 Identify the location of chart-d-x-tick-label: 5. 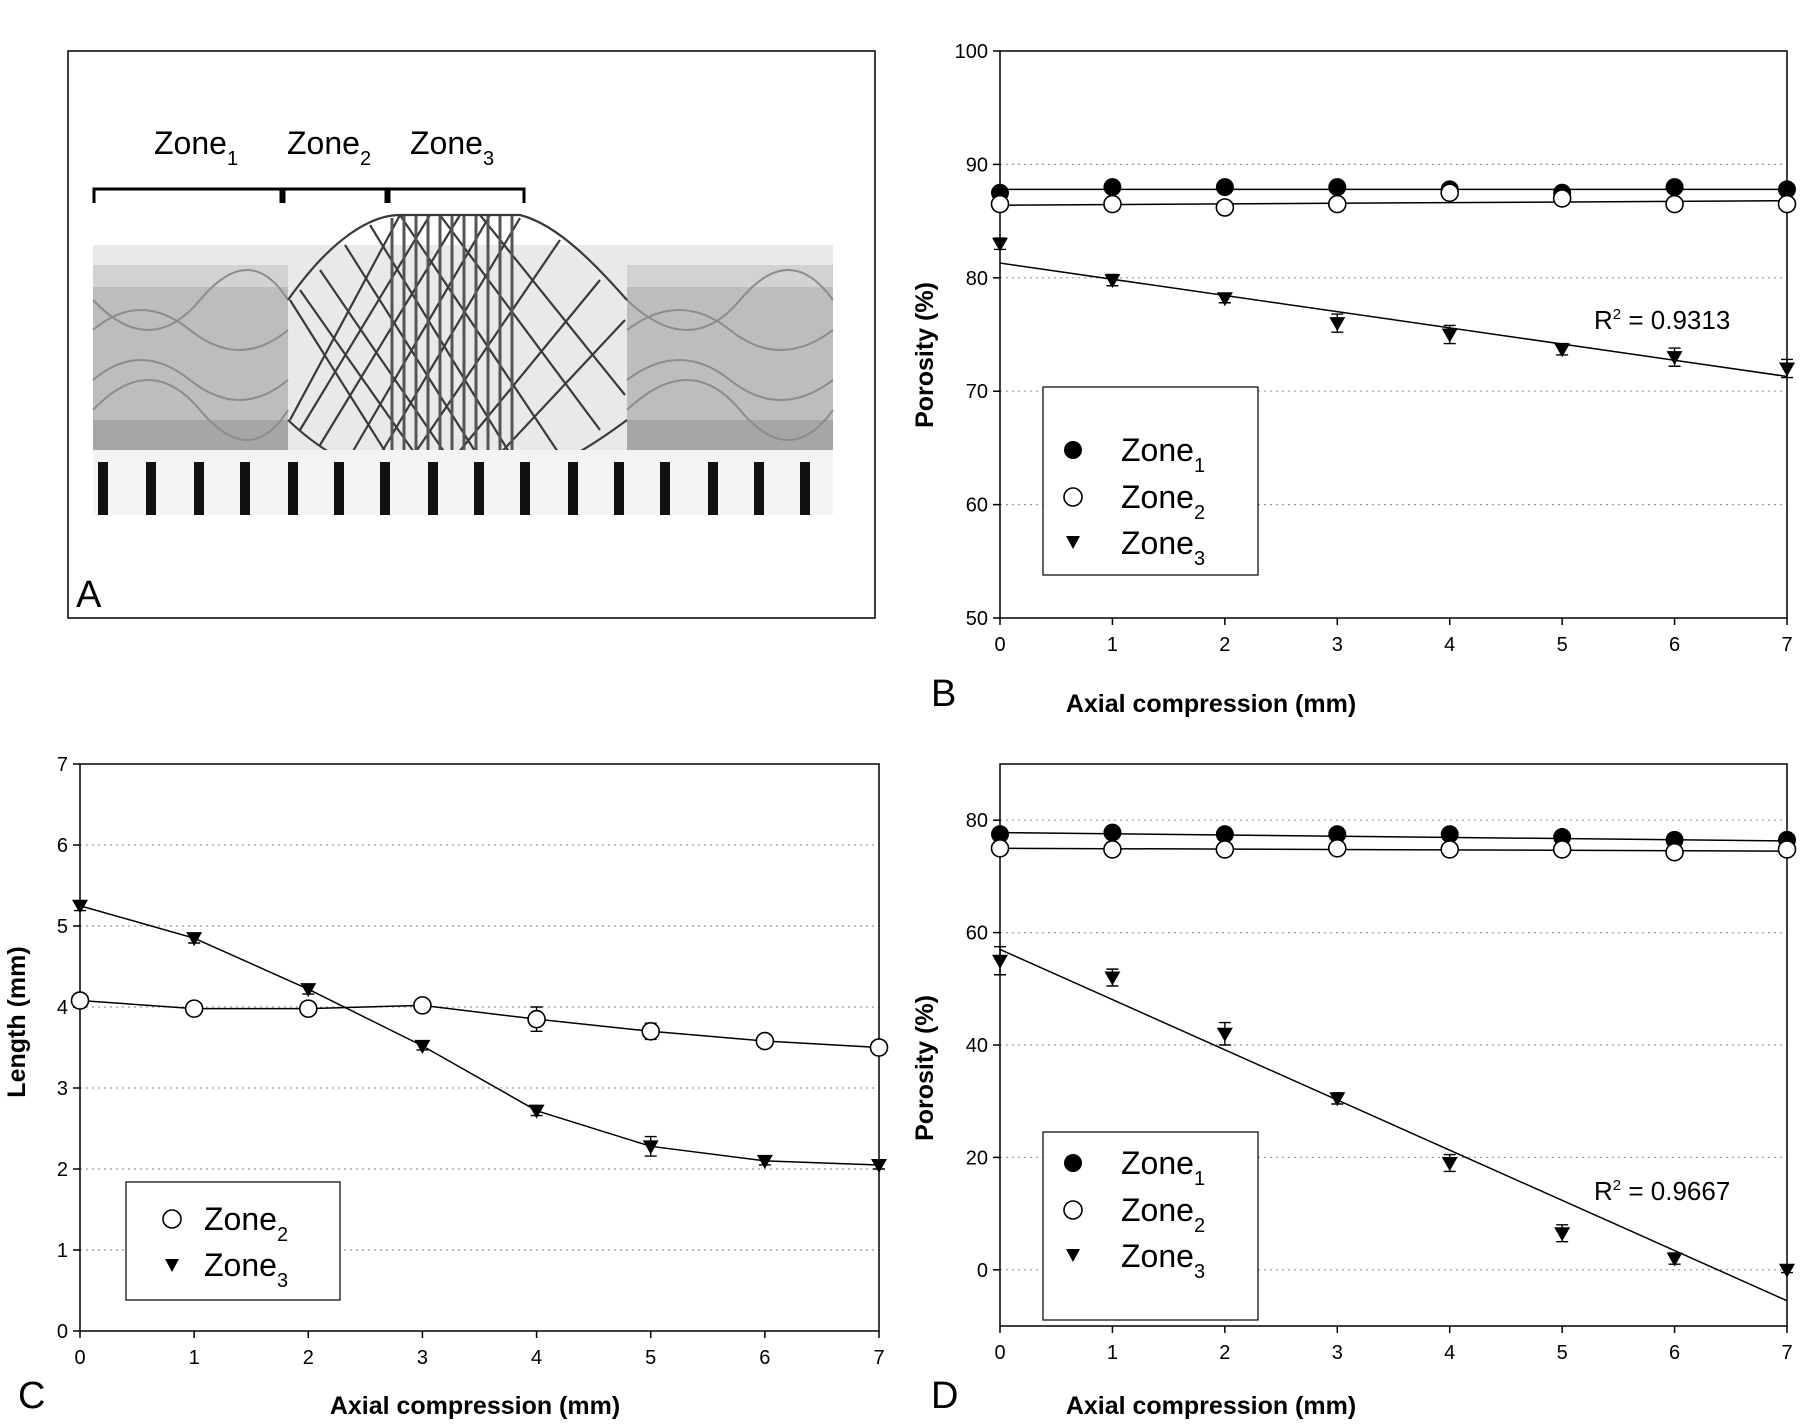
(1562, 1353).